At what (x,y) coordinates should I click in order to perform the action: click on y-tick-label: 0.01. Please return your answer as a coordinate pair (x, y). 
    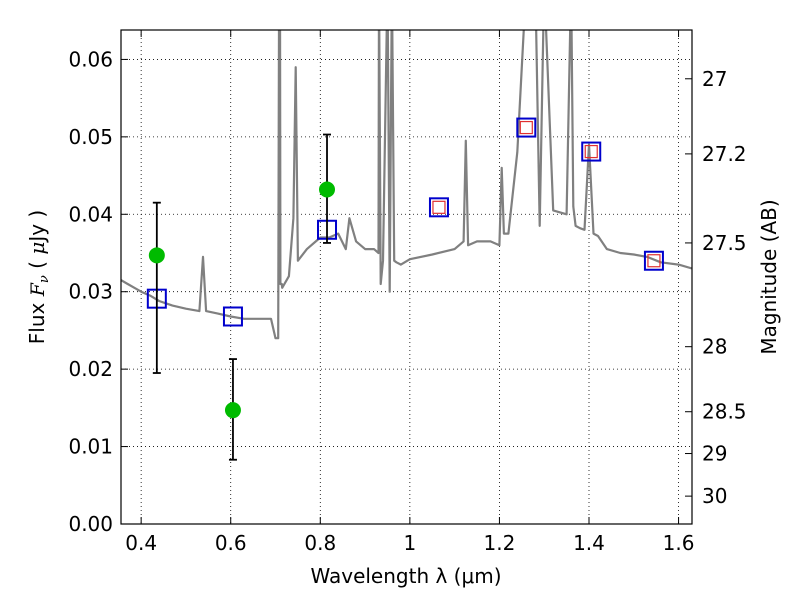
    Looking at the image, I should click on (90, 447).